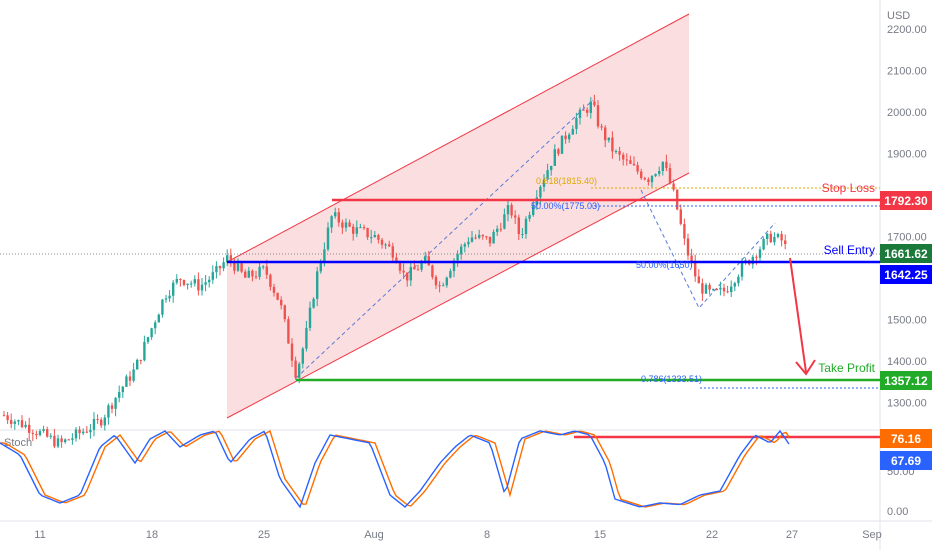  What do you see at coordinates (712, 535) in the screenshot?
I see `time-tick-label: 22` at bounding box center [712, 535].